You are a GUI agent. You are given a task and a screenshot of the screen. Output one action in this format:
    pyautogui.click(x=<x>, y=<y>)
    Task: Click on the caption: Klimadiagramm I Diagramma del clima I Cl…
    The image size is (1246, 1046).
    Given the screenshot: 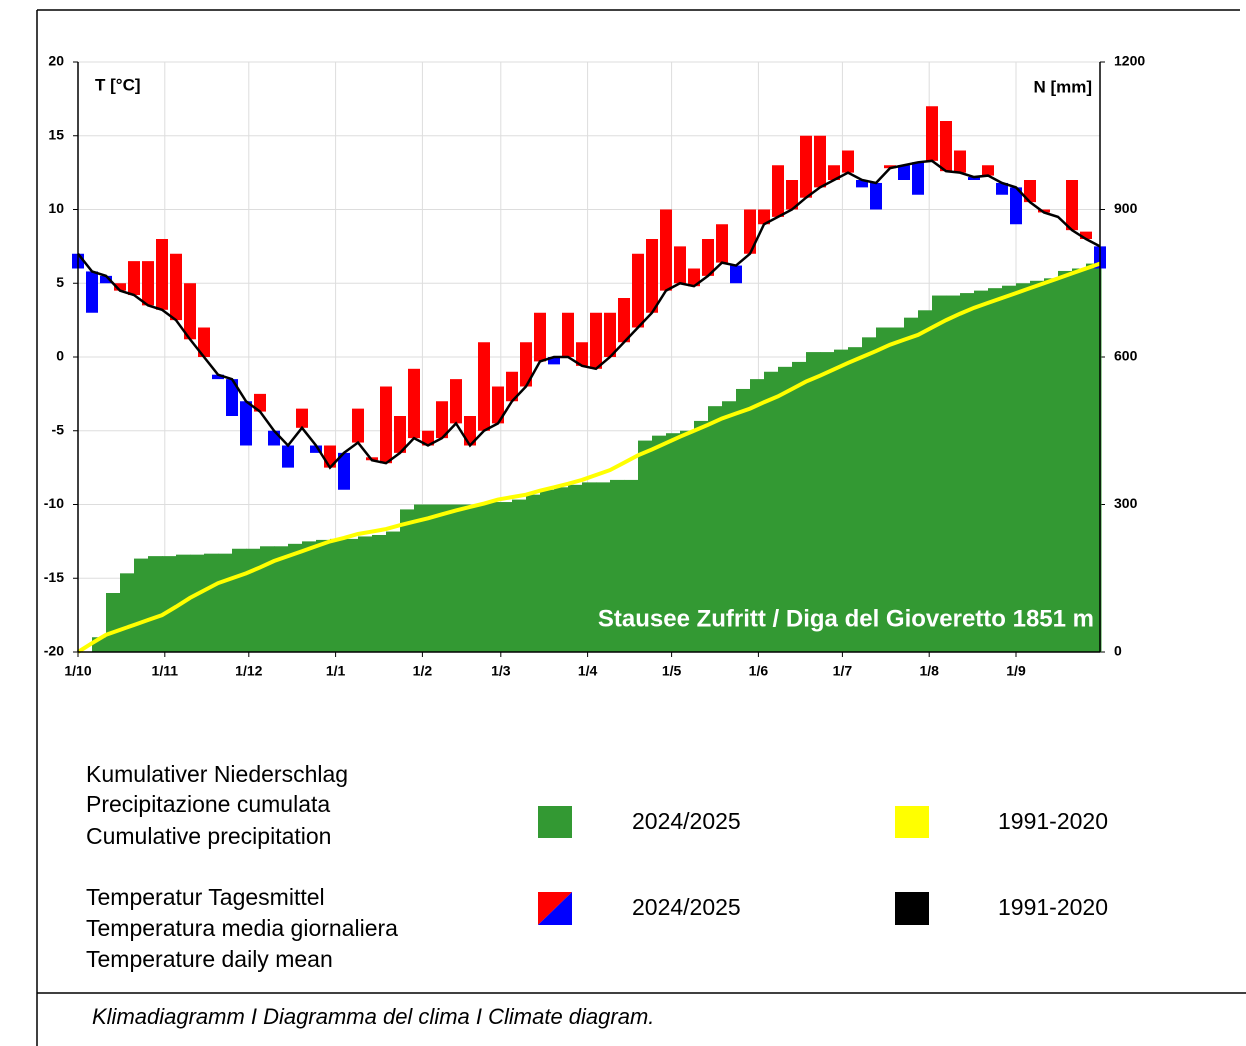 What is the action you would take?
    pyautogui.click(x=373, y=1016)
    